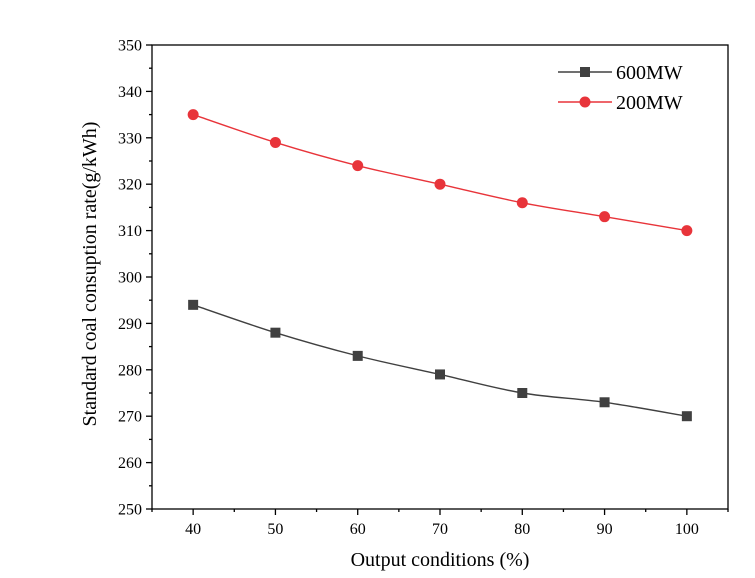 This screenshot has width=755, height=578. What do you see at coordinates (130, 463) in the screenshot?
I see `y-tick-label: 260` at bounding box center [130, 463].